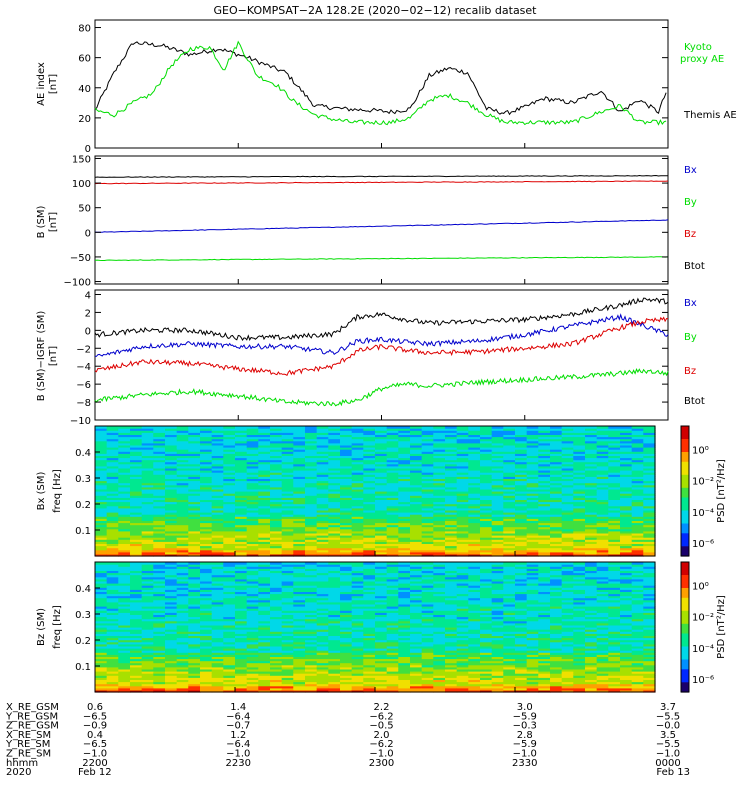 The width and height of the screenshot is (750, 800). What do you see at coordinates (685, 554) in the screenshot?
I see `colorbar-step` at bounding box center [685, 554].